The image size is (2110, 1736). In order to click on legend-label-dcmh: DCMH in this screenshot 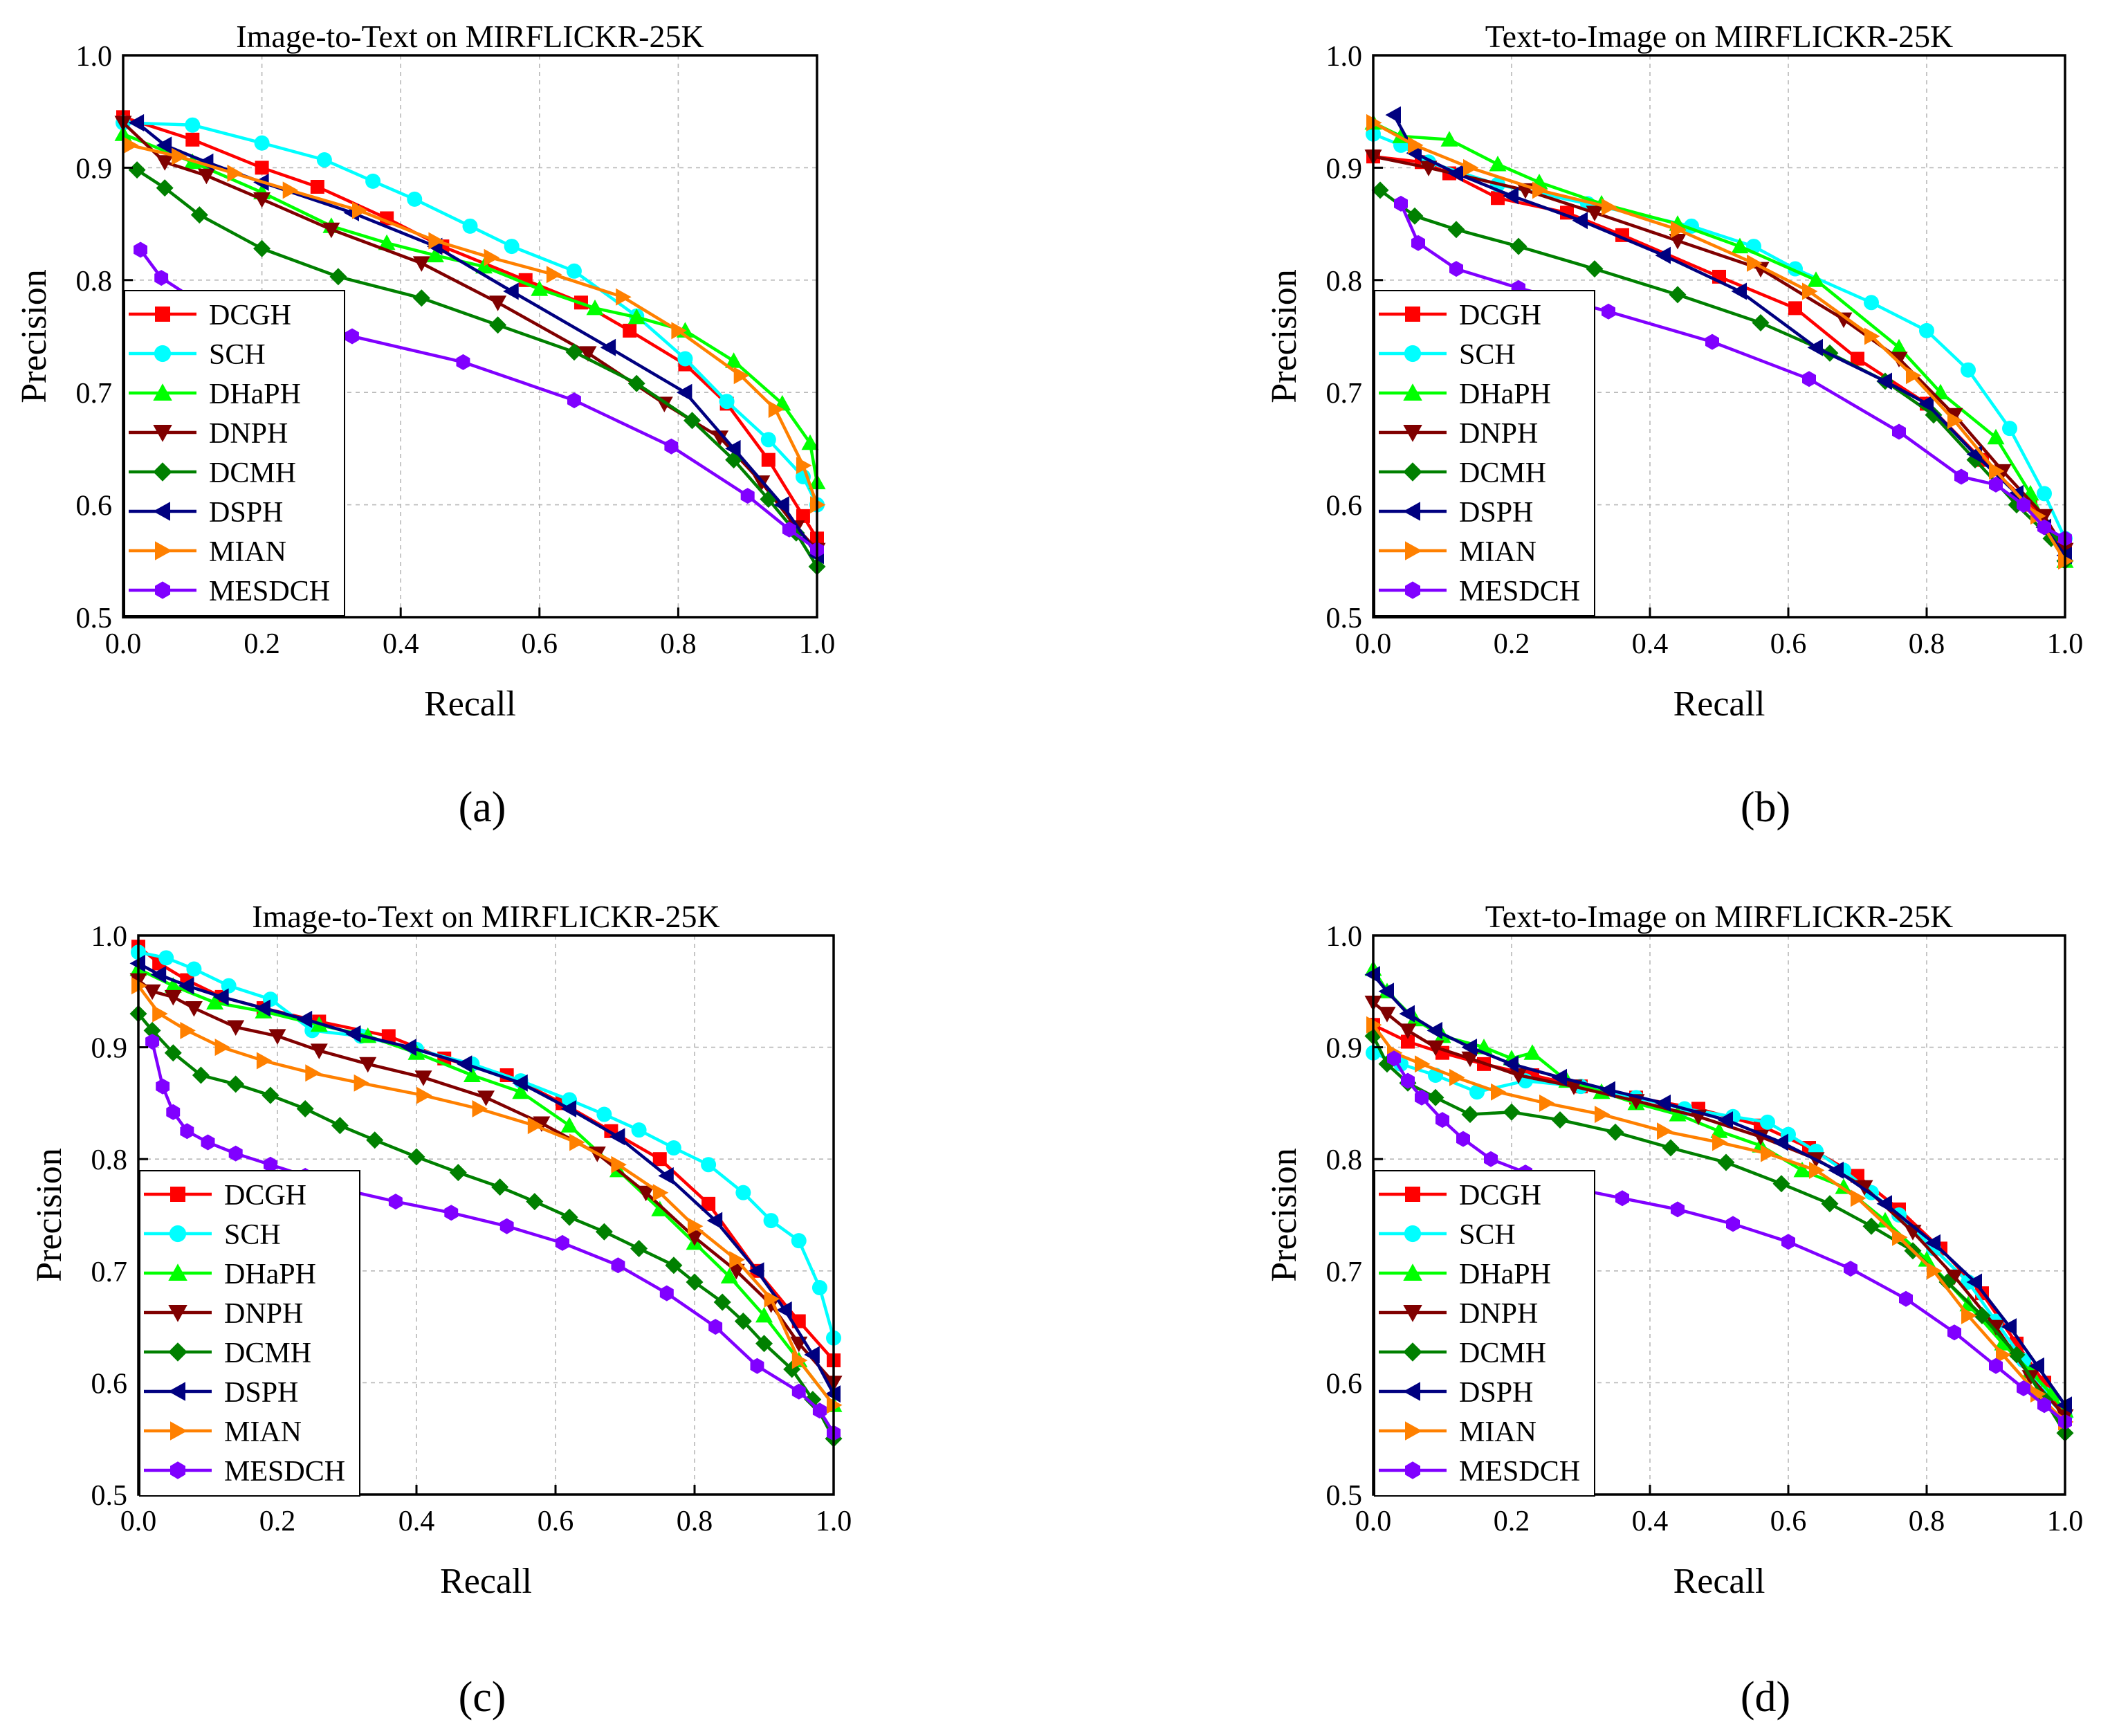, I will do `click(1502, 473)`.